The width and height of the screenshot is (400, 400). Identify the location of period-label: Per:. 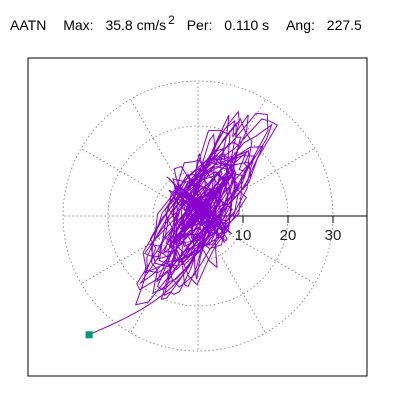
(199, 25).